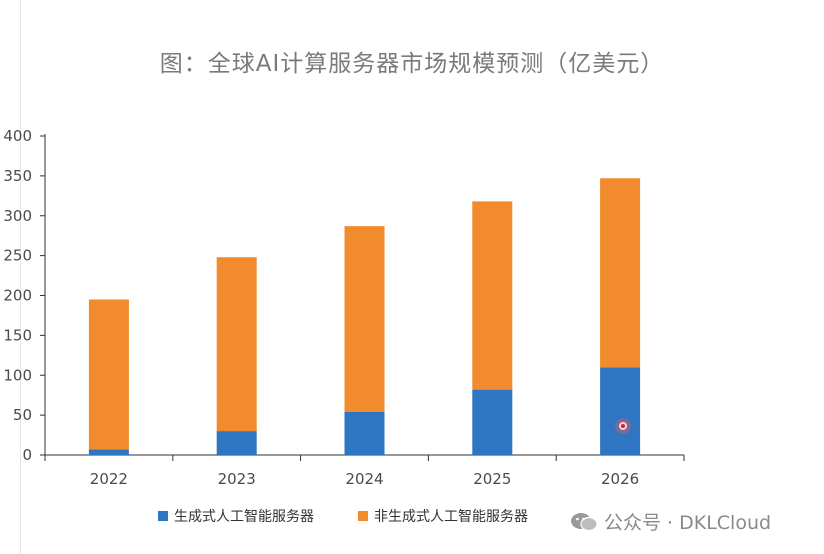 This screenshot has height=554, width=824. What do you see at coordinates (492, 295) in the screenshot?
I see `bar-non-generative-2025` at bounding box center [492, 295].